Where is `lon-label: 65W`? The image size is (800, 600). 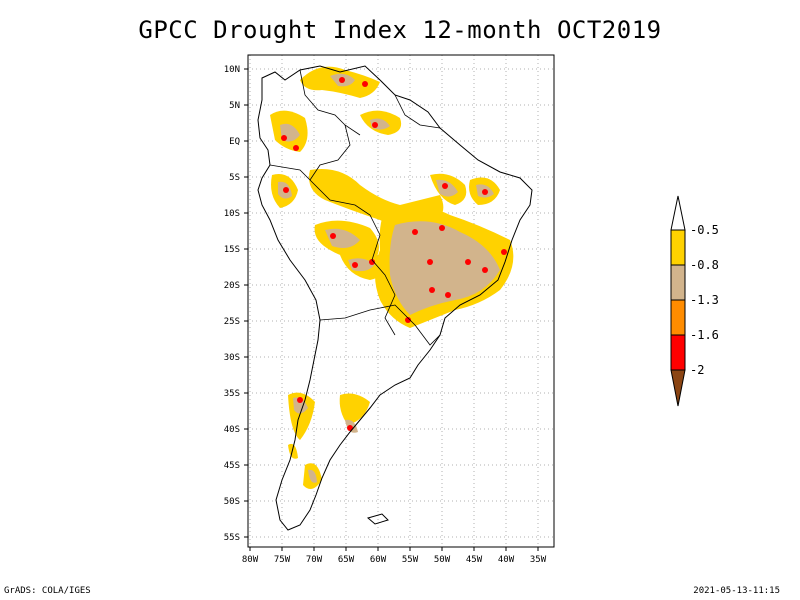
lon-label: 65W is located at coordinates (346, 560).